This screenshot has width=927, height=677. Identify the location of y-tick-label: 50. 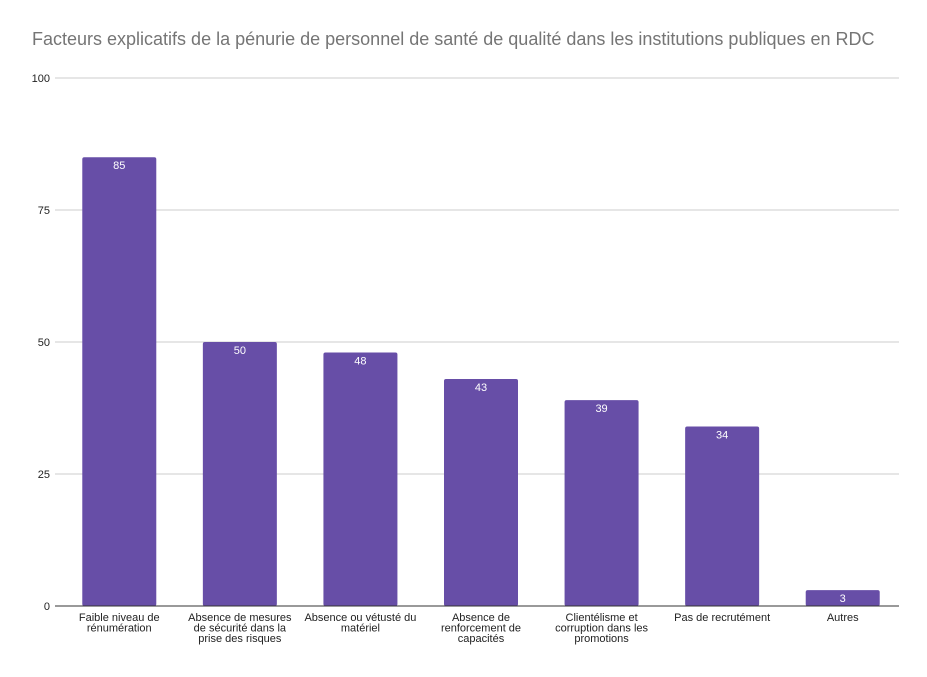
(44, 343).